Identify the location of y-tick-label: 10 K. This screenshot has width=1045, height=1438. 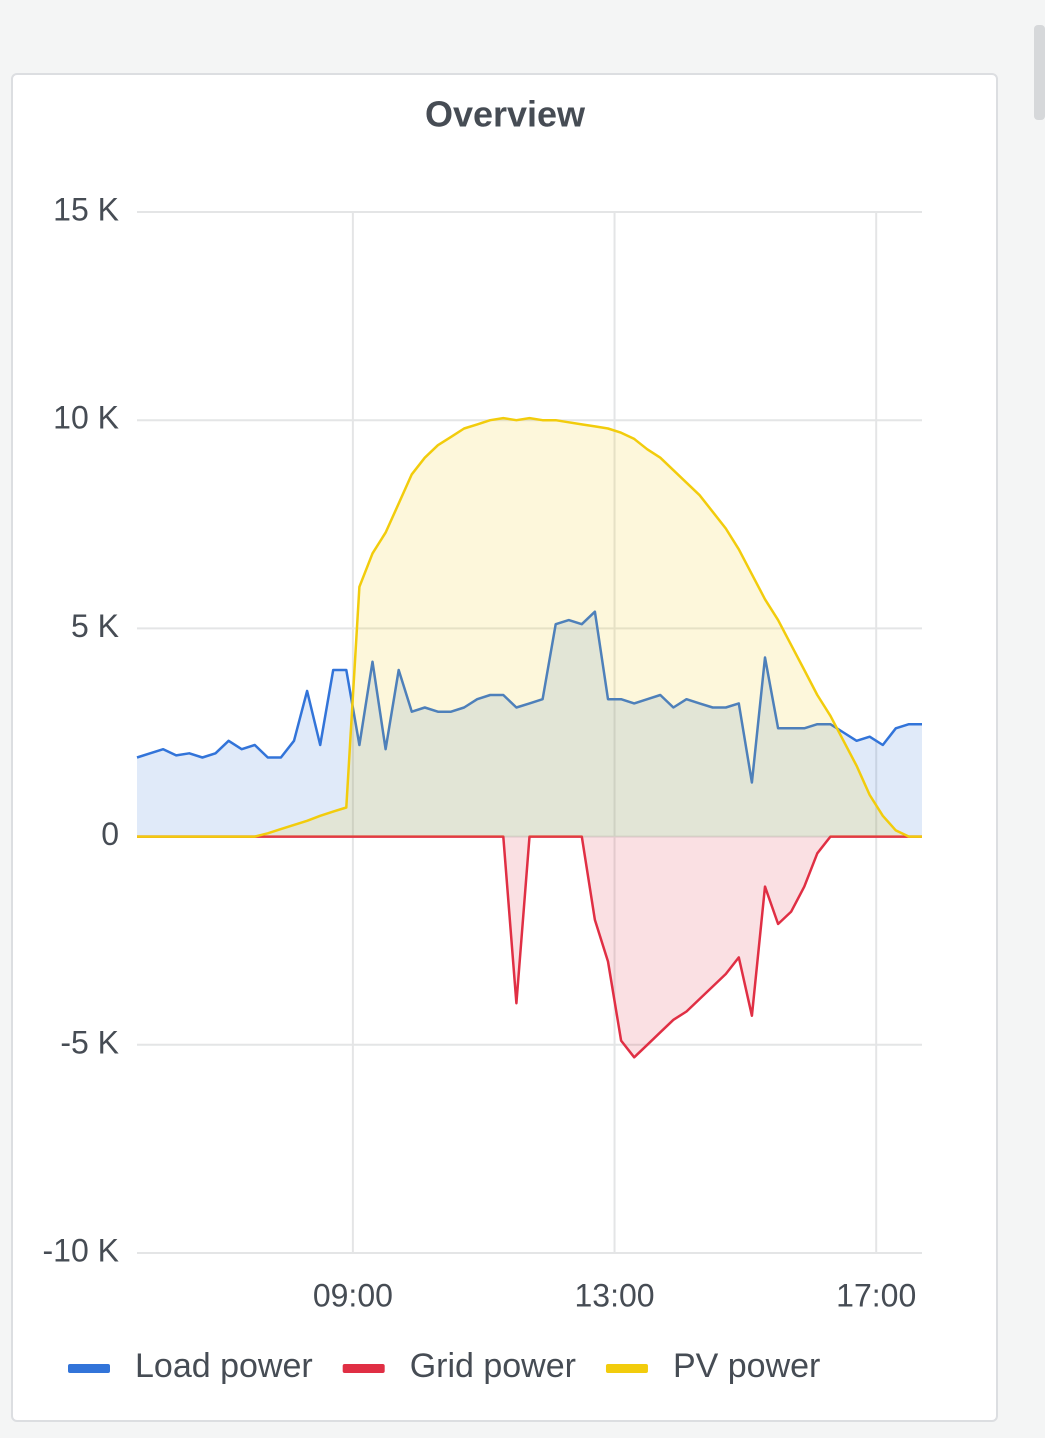
(86, 418).